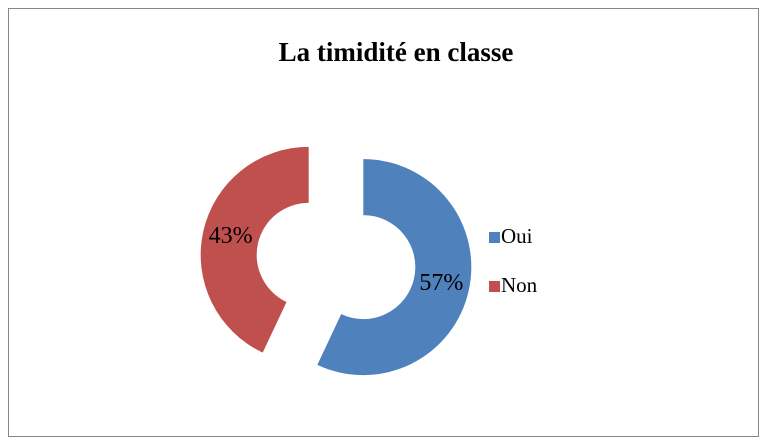  I want to click on legend-label: Oui, so click(517, 236).